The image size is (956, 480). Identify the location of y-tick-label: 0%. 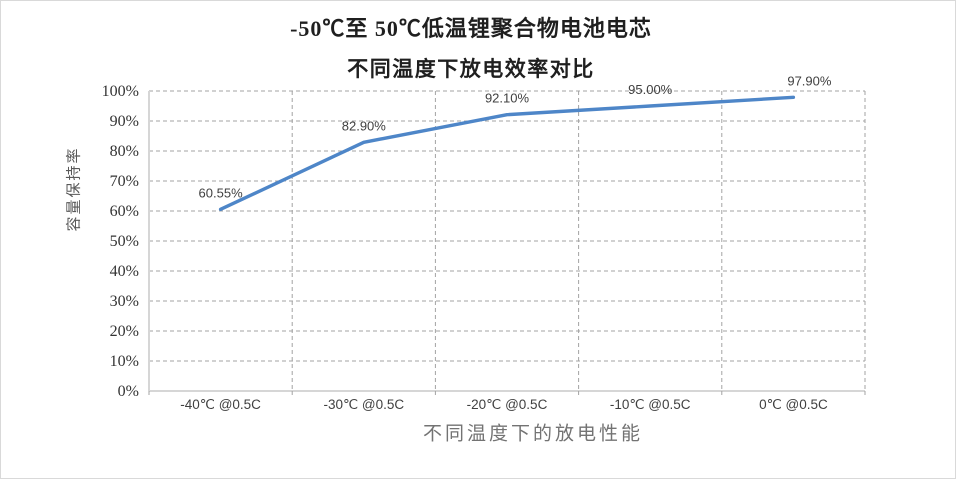
(128, 391).